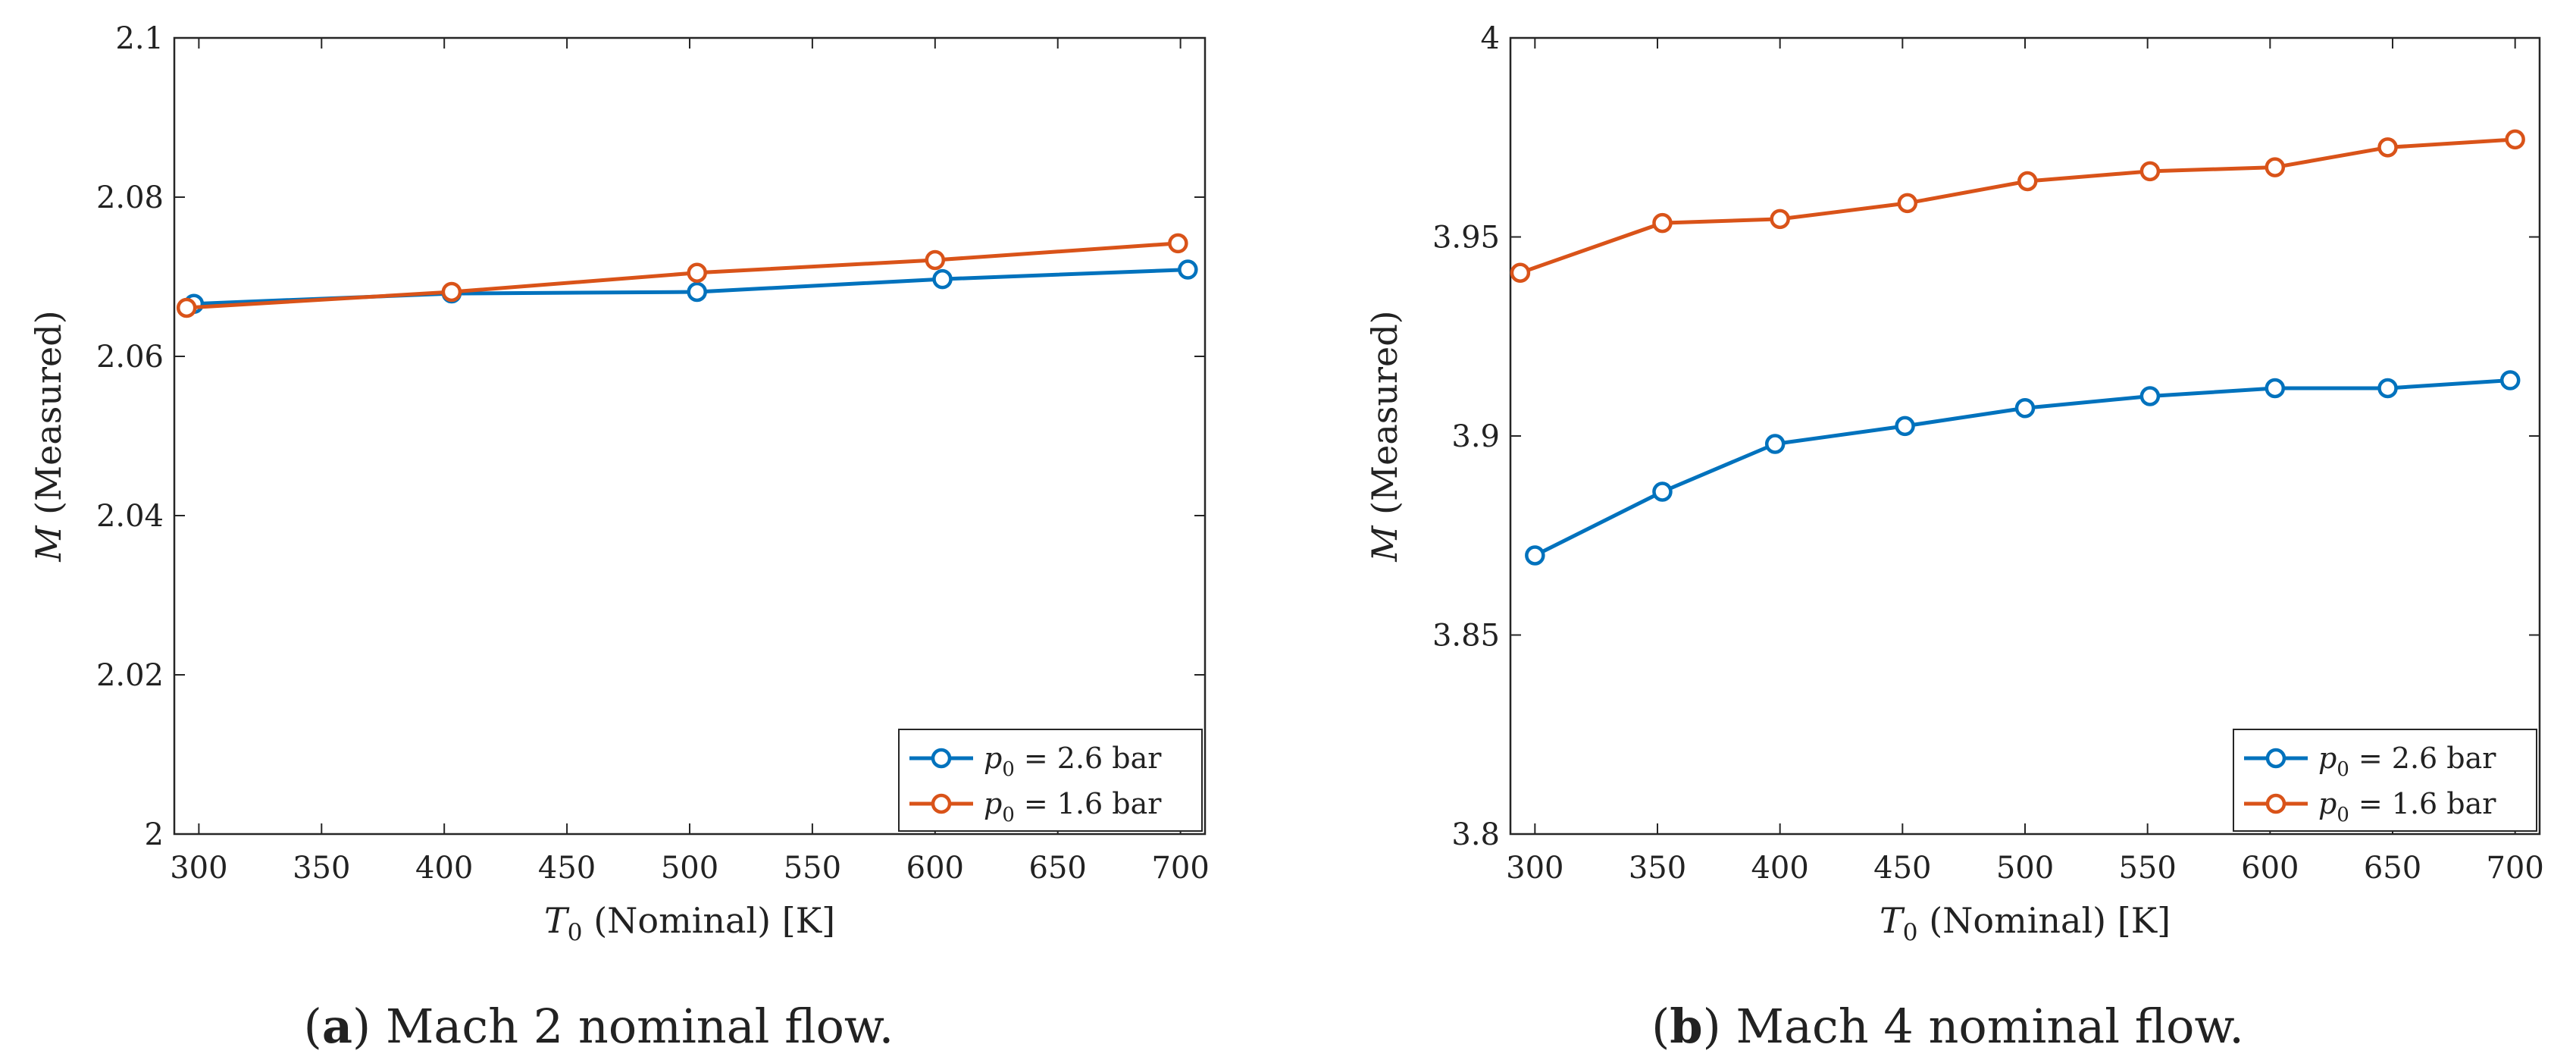  I want to click on caption: (b) Mach 4 nominal flow., so click(1947, 1026).